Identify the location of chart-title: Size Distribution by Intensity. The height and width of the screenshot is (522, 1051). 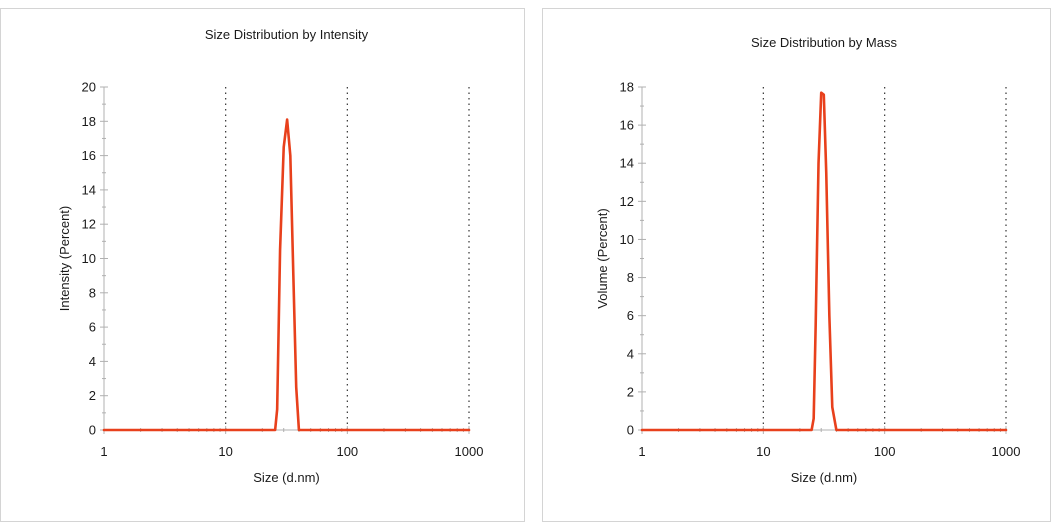
(287, 34).